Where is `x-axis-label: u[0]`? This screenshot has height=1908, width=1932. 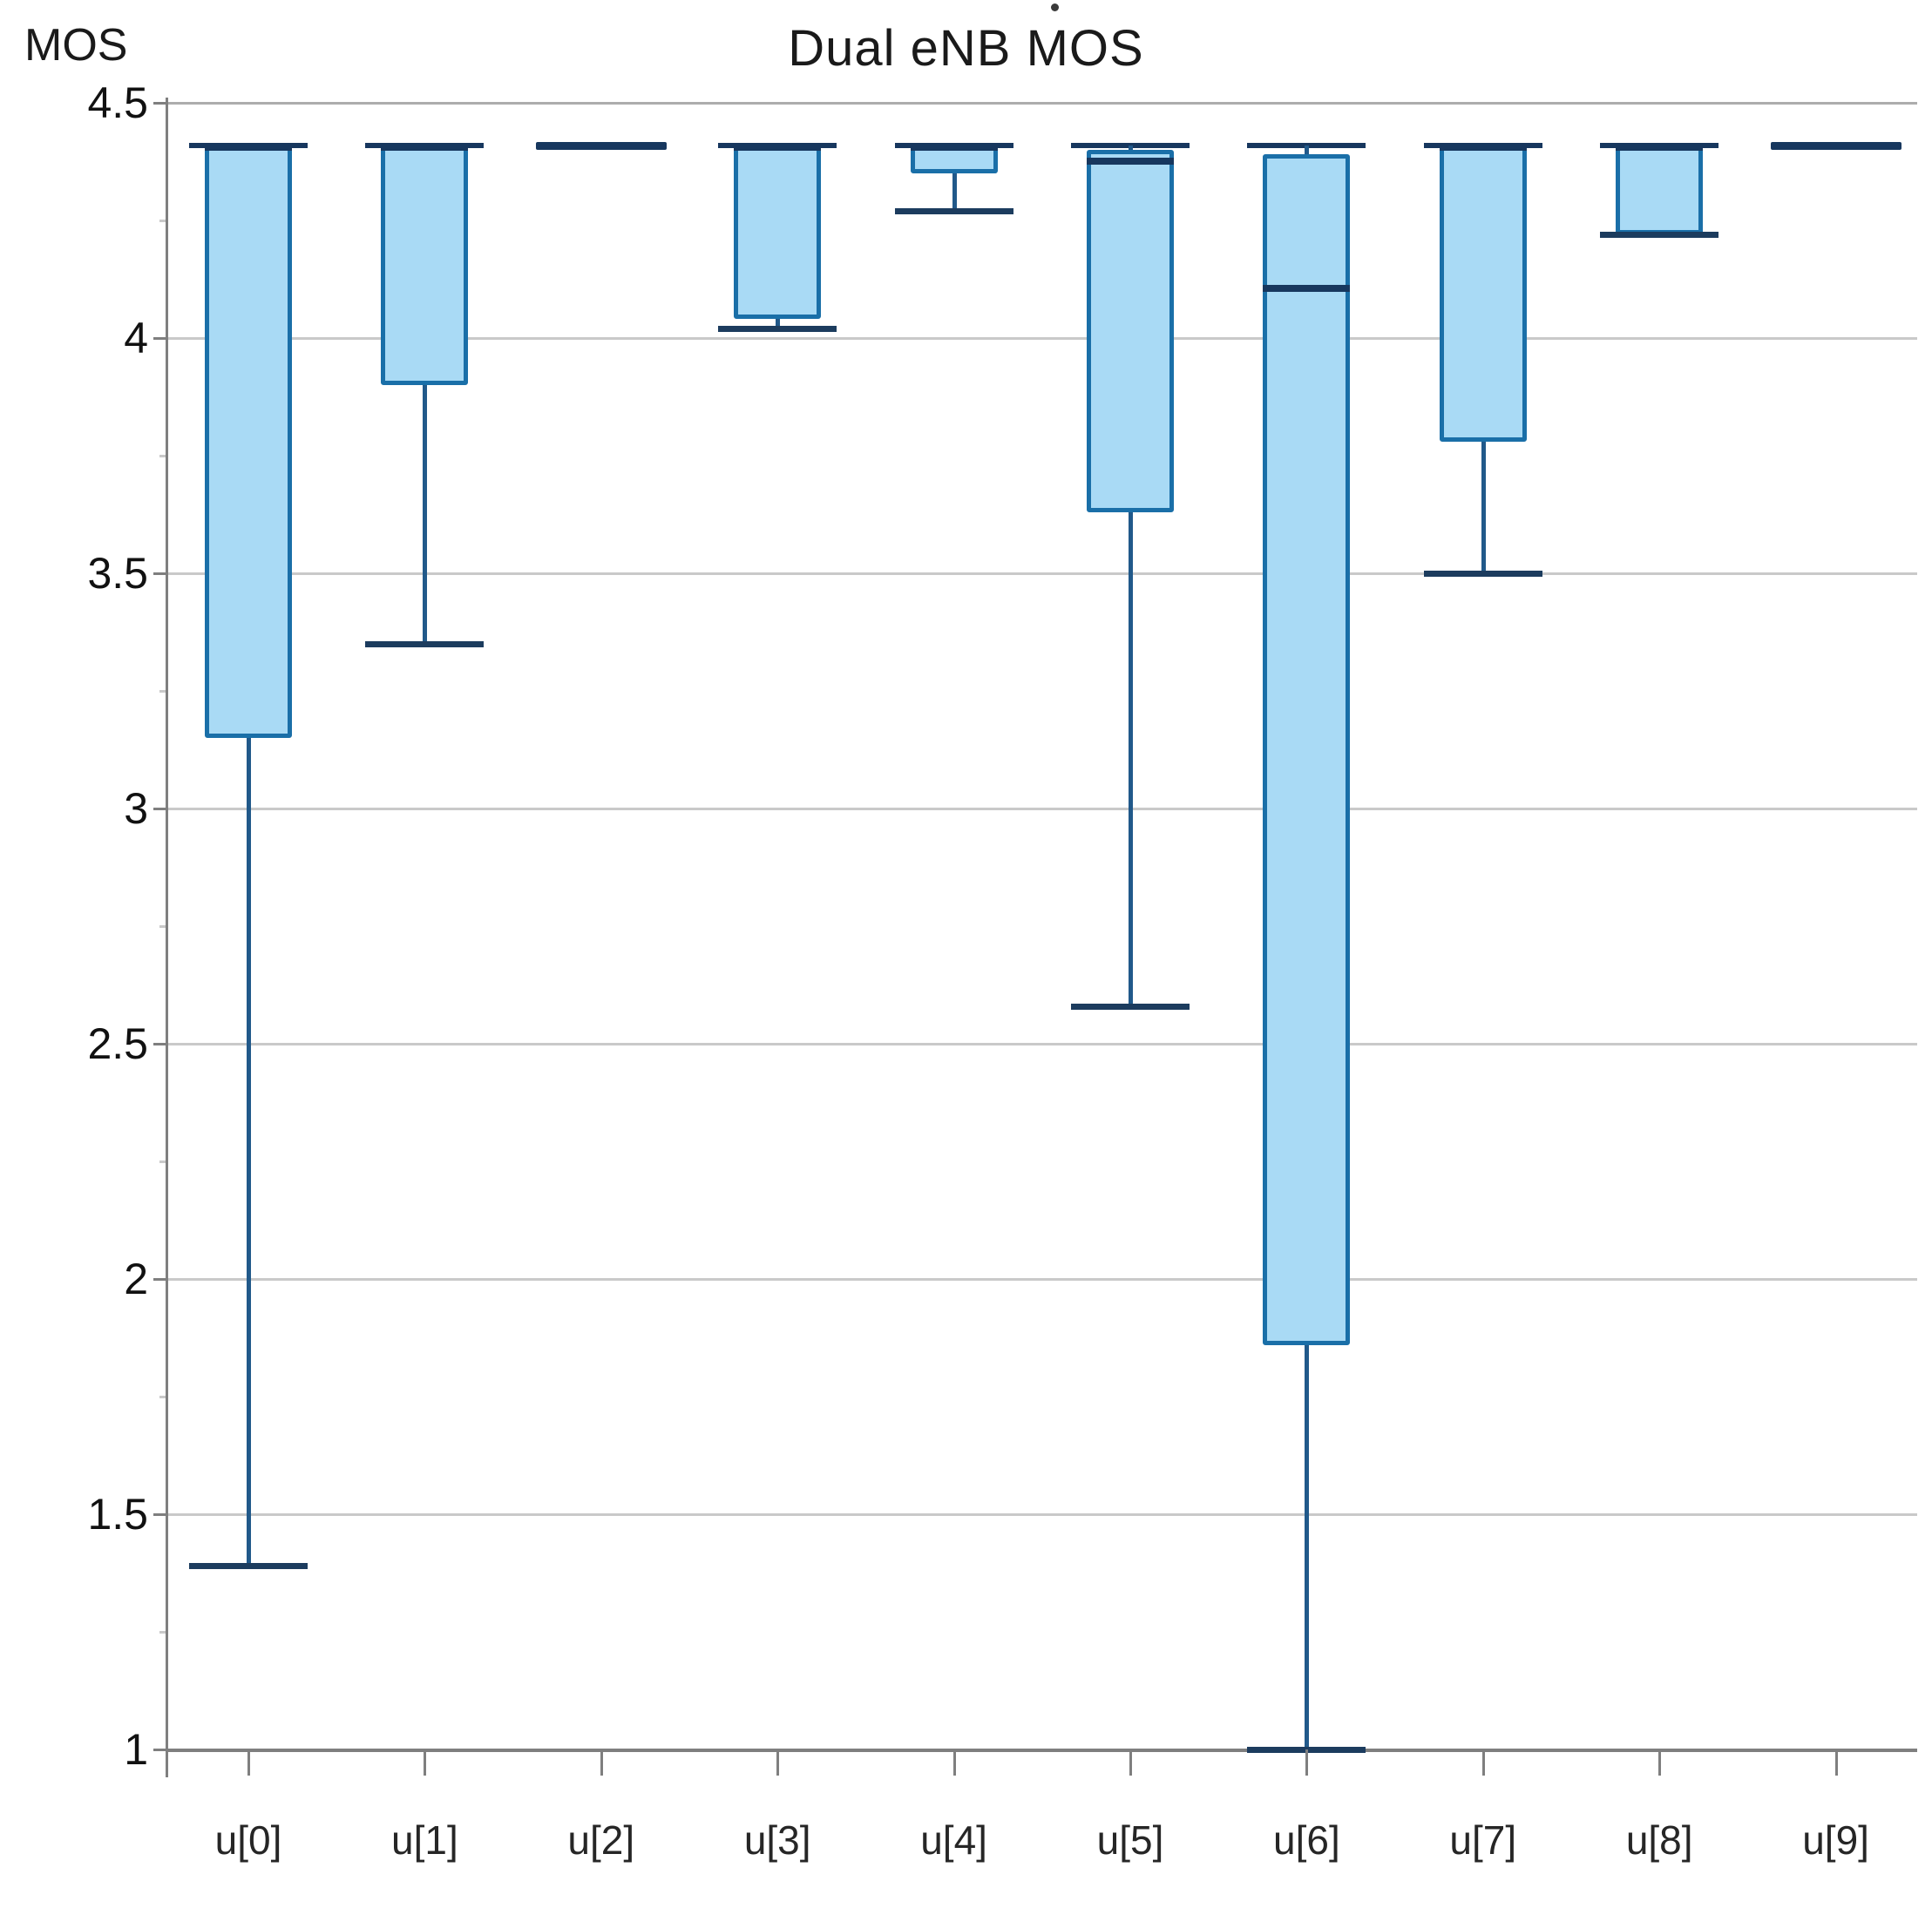
x-axis-label: u[0] is located at coordinates (248, 1840).